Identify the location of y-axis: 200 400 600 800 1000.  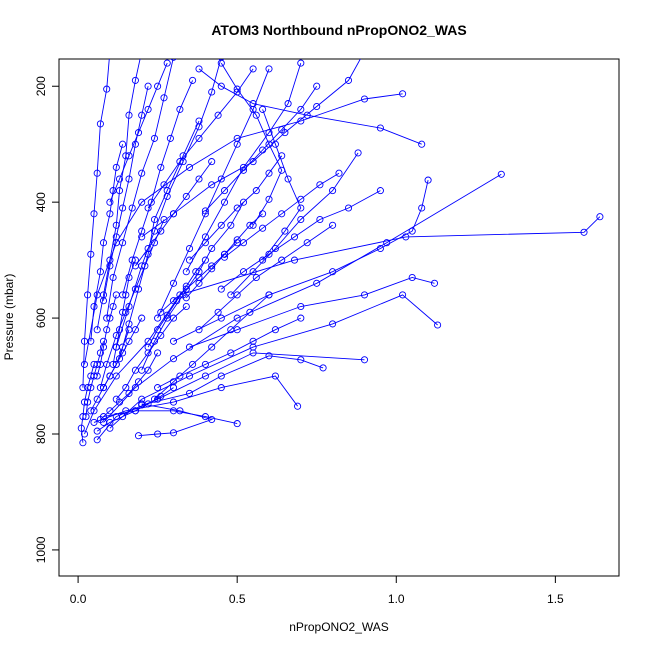
(47, 319).